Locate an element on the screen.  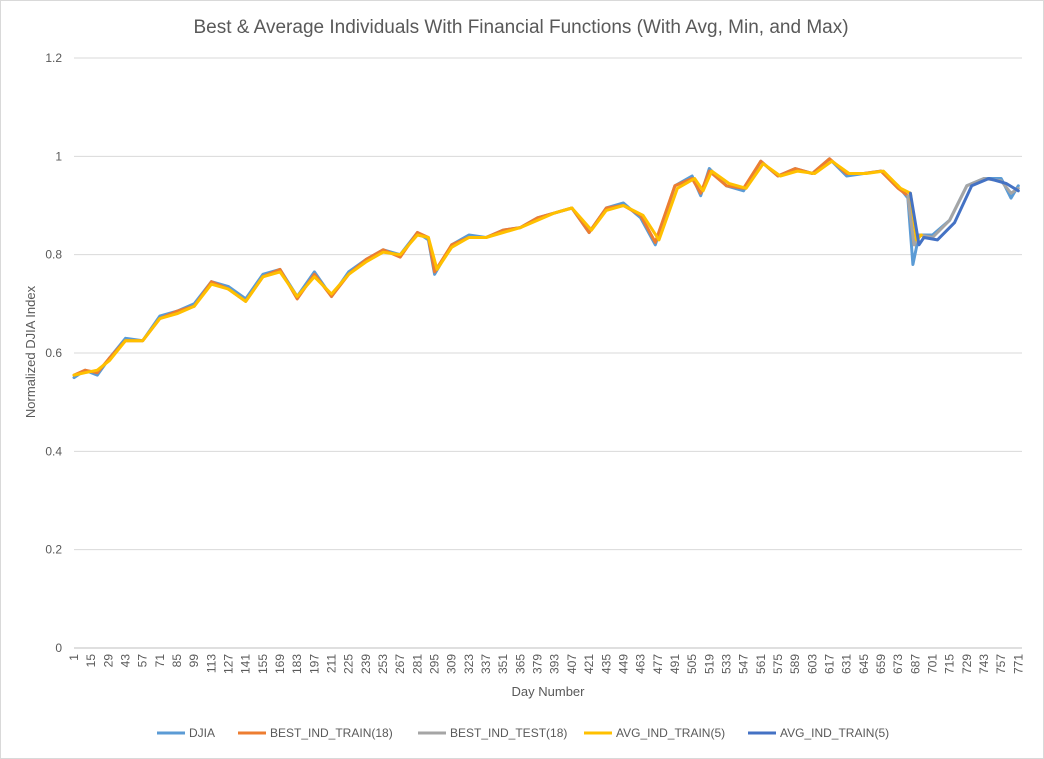
x-tick-label: 239 is located at coordinates (366, 664).